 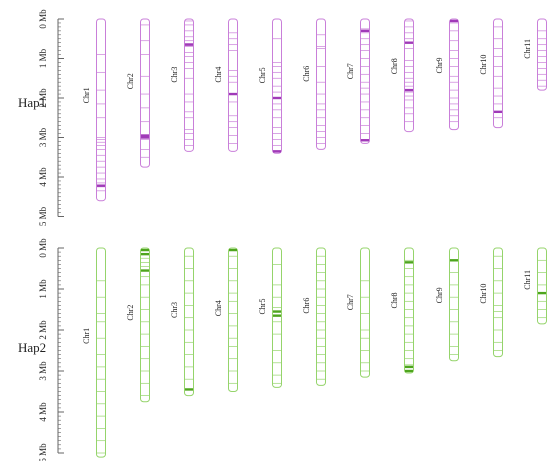 What do you see at coordinates (32, 347) in the screenshot?
I see `panel-label: Hap2` at bounding box center [32, 347].